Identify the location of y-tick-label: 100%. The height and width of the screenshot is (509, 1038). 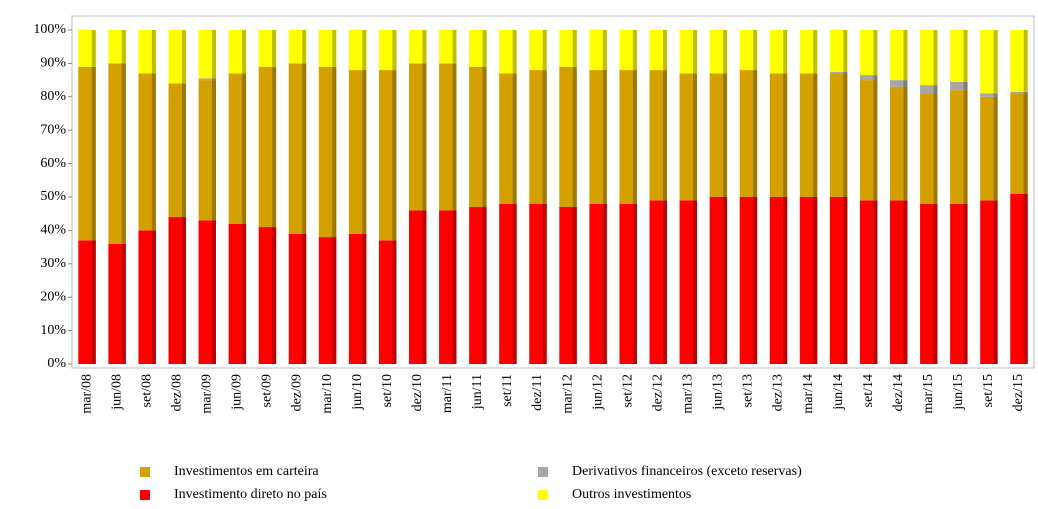
(49, 29).